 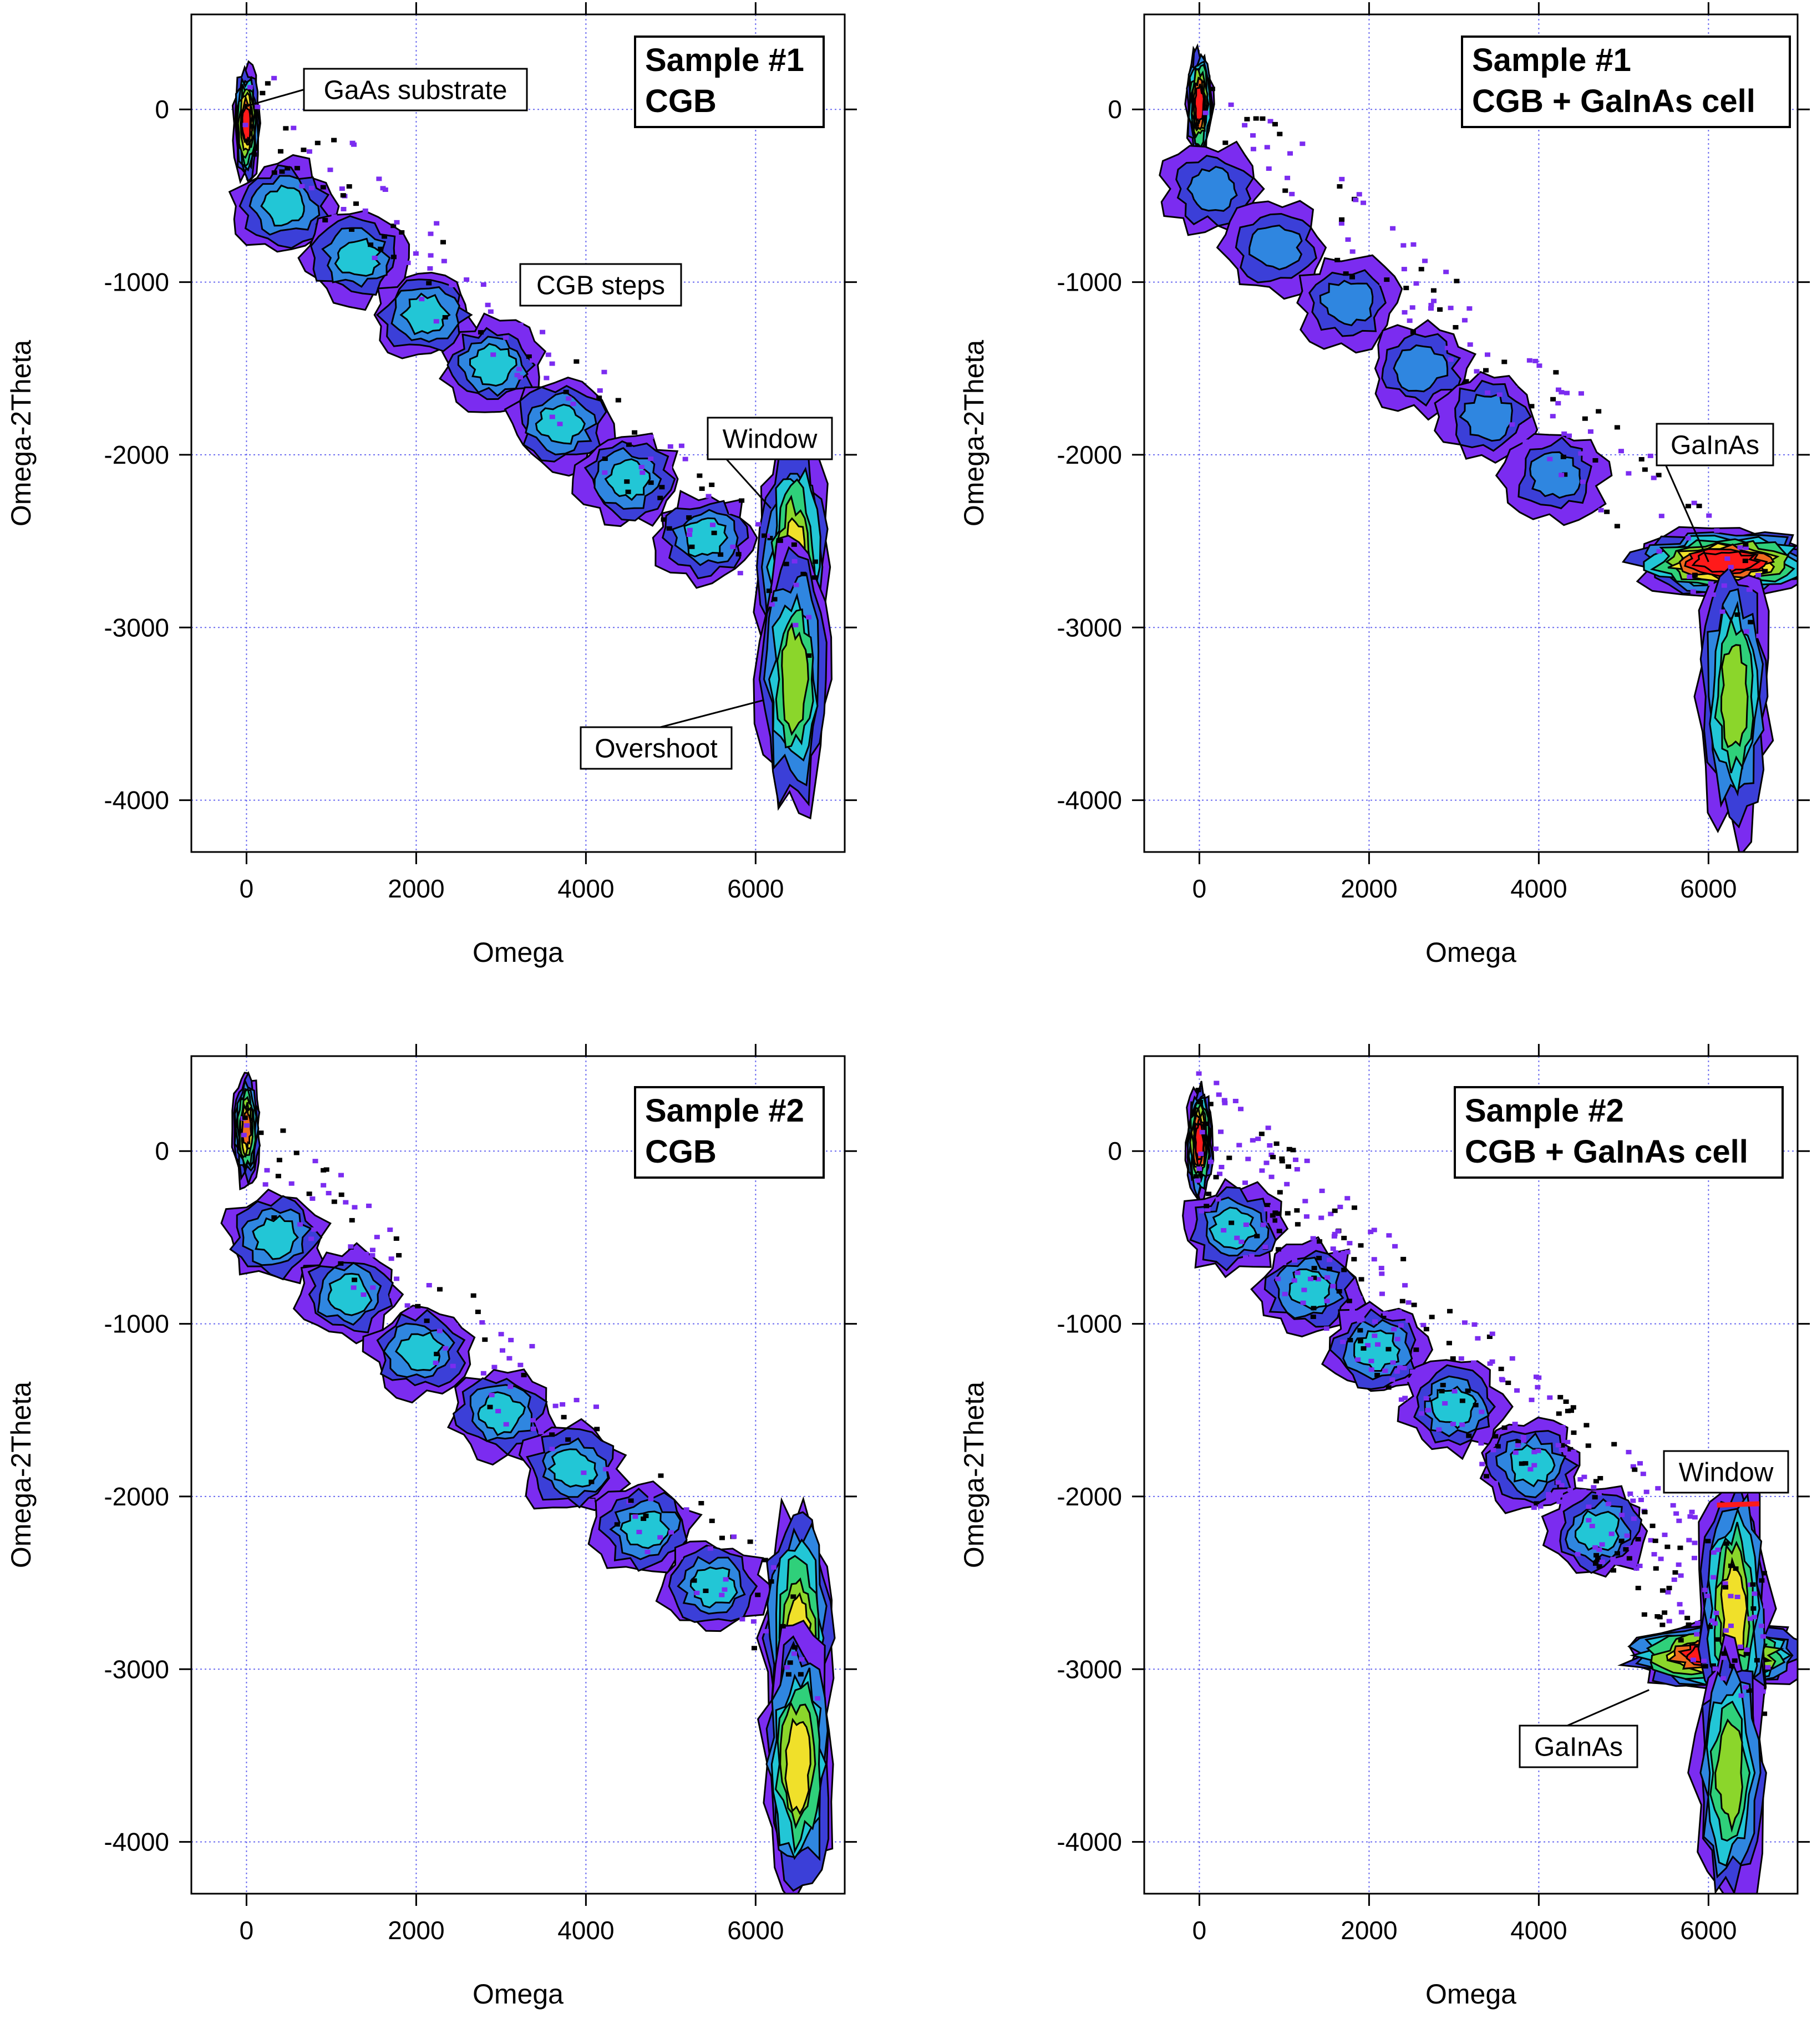 I want to click on x-tick-label: 0, so click(x=1199, y=1930).